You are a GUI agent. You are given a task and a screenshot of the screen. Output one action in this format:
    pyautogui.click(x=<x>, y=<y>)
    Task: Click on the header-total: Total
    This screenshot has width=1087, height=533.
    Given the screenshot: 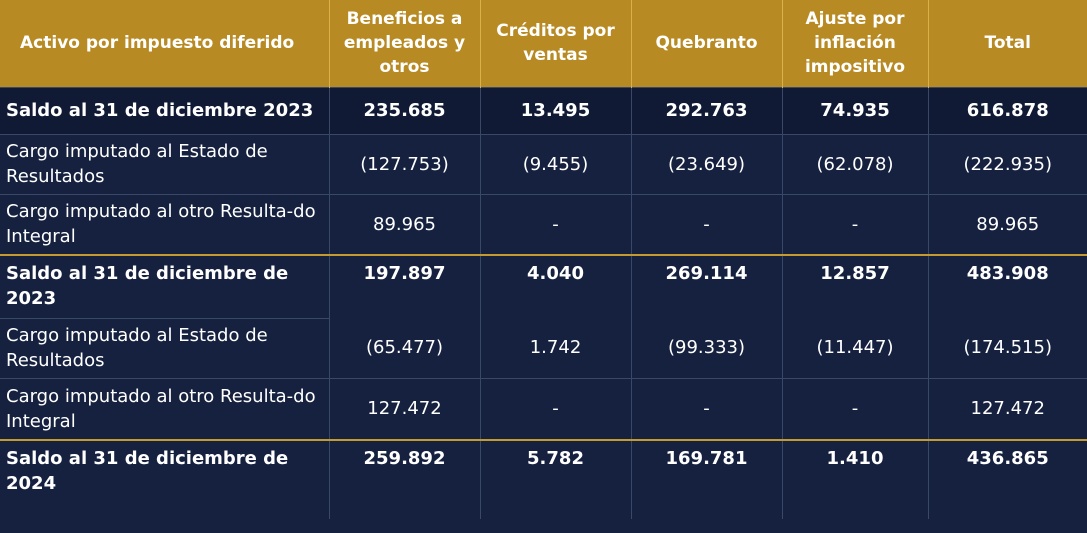 What is the action you would take?
    pyautogui.click(x=1007, y=43)
    